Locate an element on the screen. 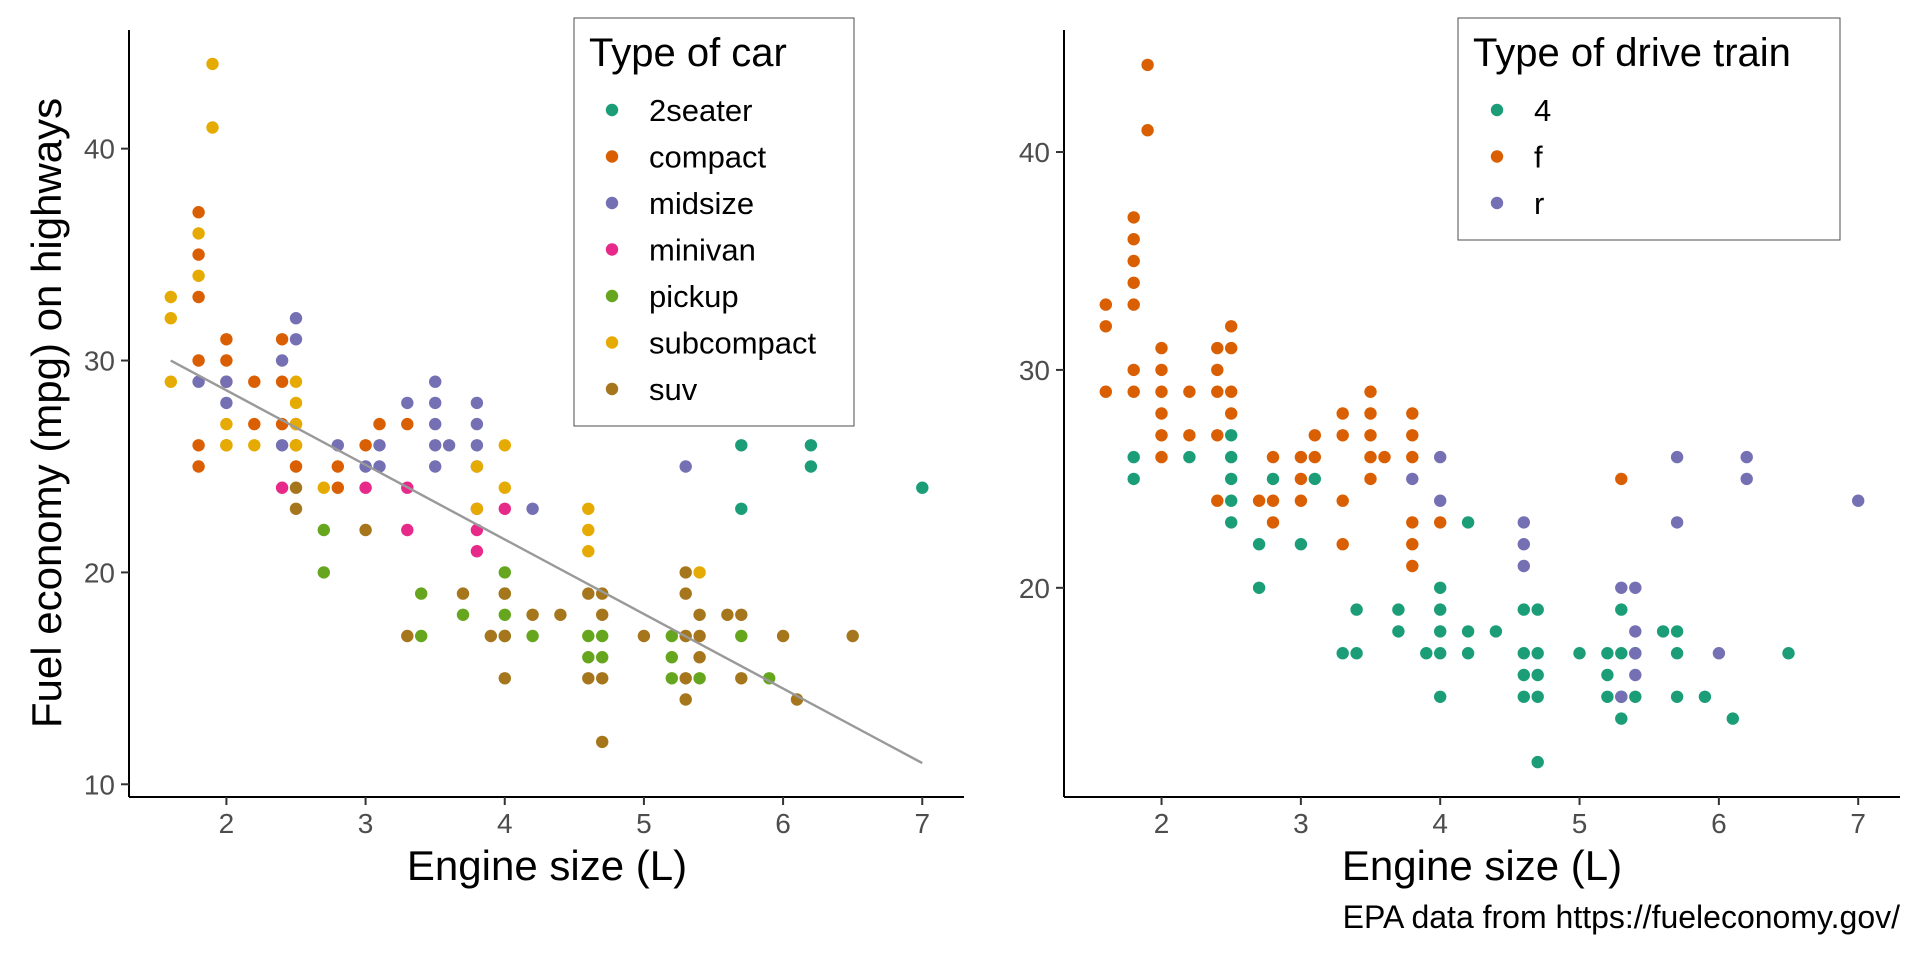  point-2seater is located at coordinates (741, 508).